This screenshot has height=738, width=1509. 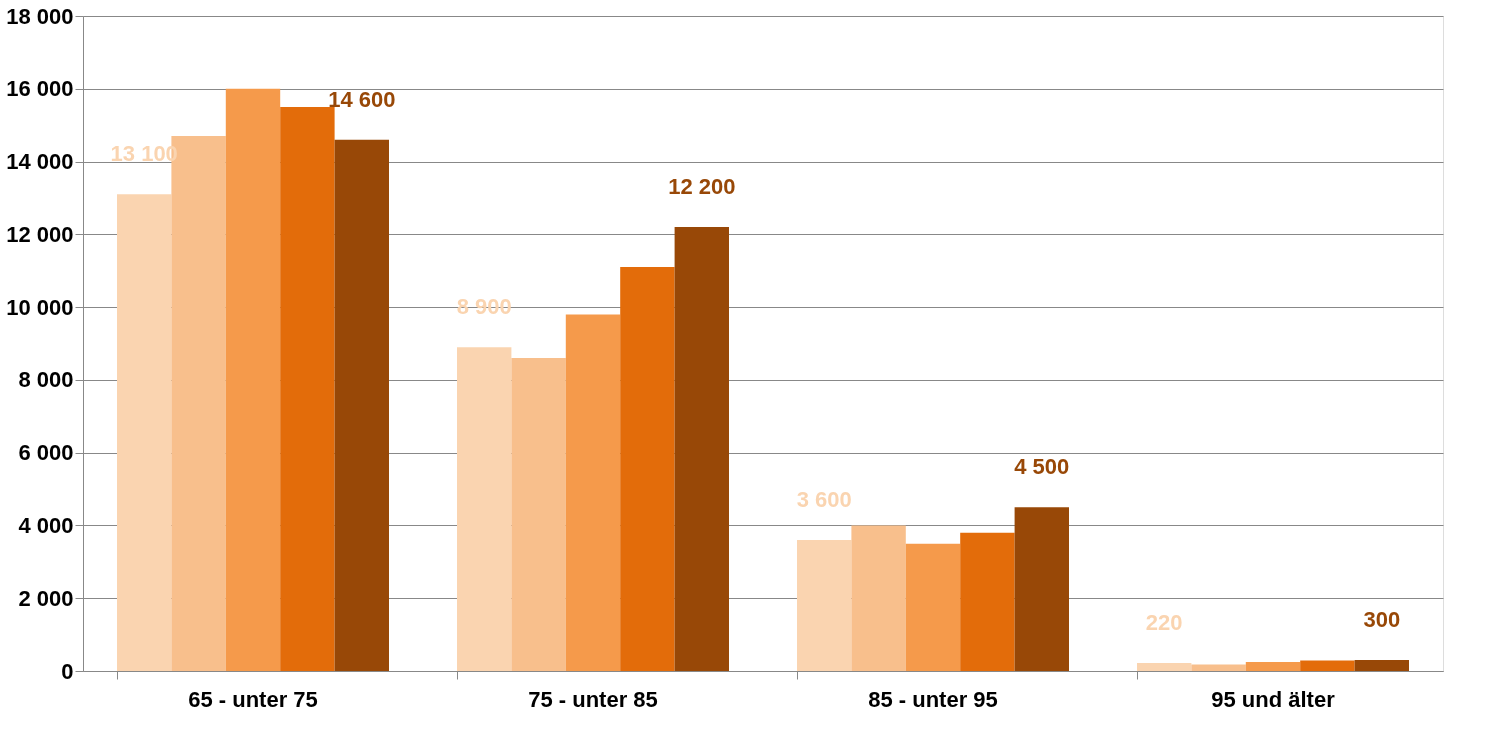 What do you see at coordinates (253, 699) in the screenshot?
I see `x-tick-label: 65 - unter 75` at bounding box center [253, 699].